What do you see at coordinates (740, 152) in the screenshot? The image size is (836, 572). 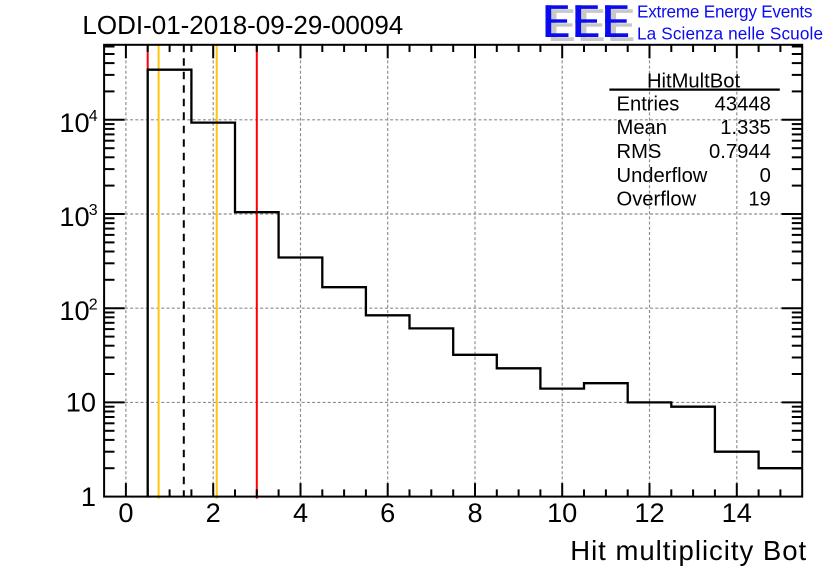 I see `svg-text: 0.7944` at bounding box center [740, 152].